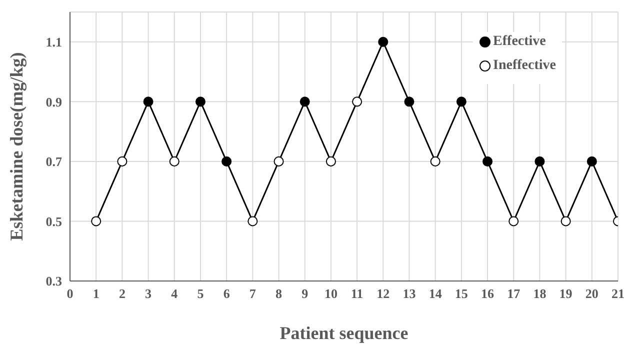 The image size is (640, 355). Describe the element at coordinates (279, 294) in the screenshot. I see `x-tick-label: 8` at that location.